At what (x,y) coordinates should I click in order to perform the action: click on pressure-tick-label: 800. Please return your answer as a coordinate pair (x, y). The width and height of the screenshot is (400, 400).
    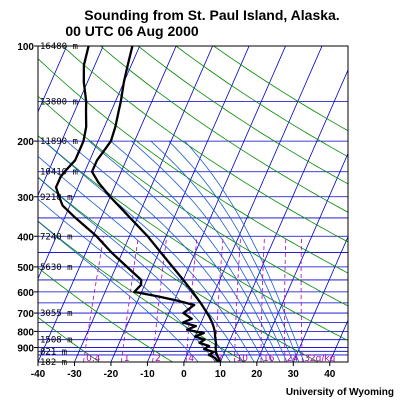
    Looking at the image, I should click on (25, 332).